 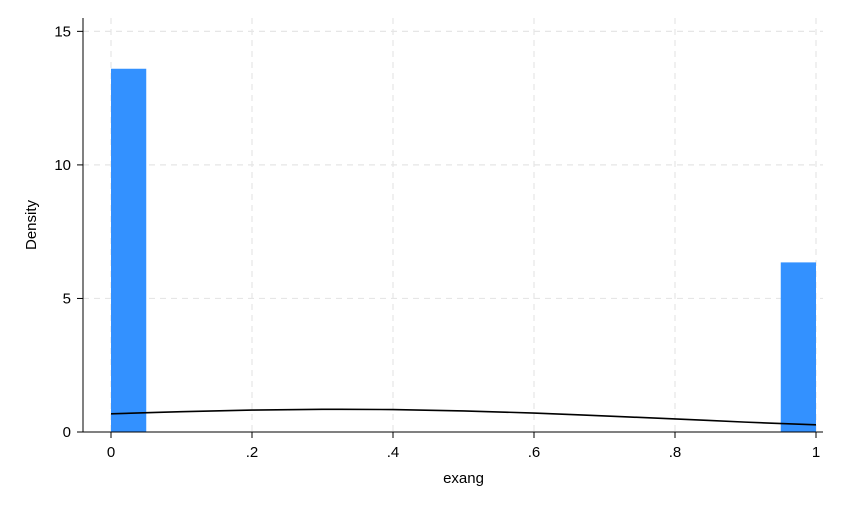 What do you see at coordinates (68, 232) in the screenshot?
I see `y-axis-ticks: 0 5 10 15` at bounding box center [68, 232].